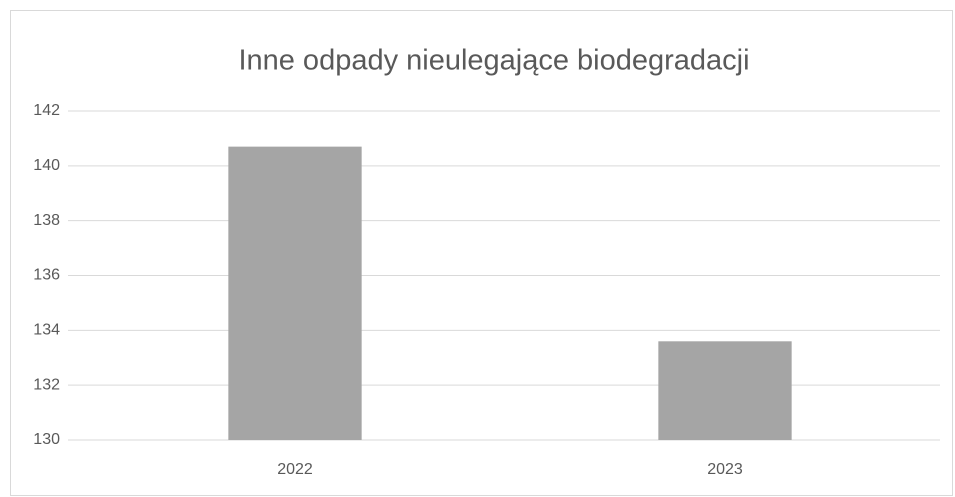  Describe the element at coordinates (46, 275) in the screenshot. I see `y-tick-label: 136` at that location.